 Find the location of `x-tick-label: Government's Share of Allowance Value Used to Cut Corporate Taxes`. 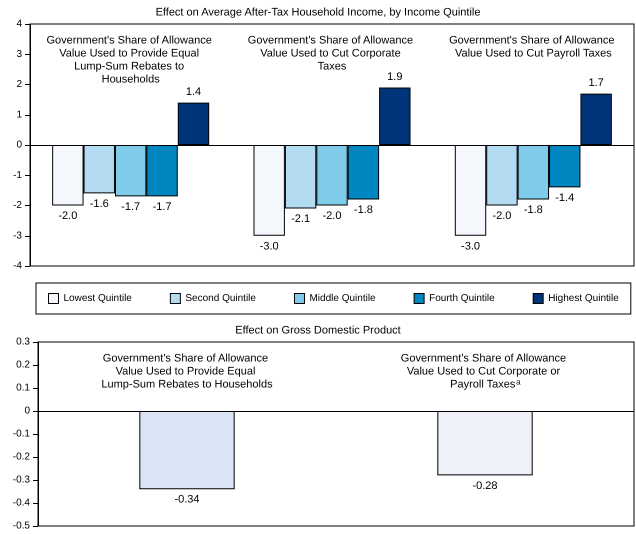

x-tick-label: Government's Share of Allowance Value Used to Cut Corporate Taxes is located at coordinates (332, 53).